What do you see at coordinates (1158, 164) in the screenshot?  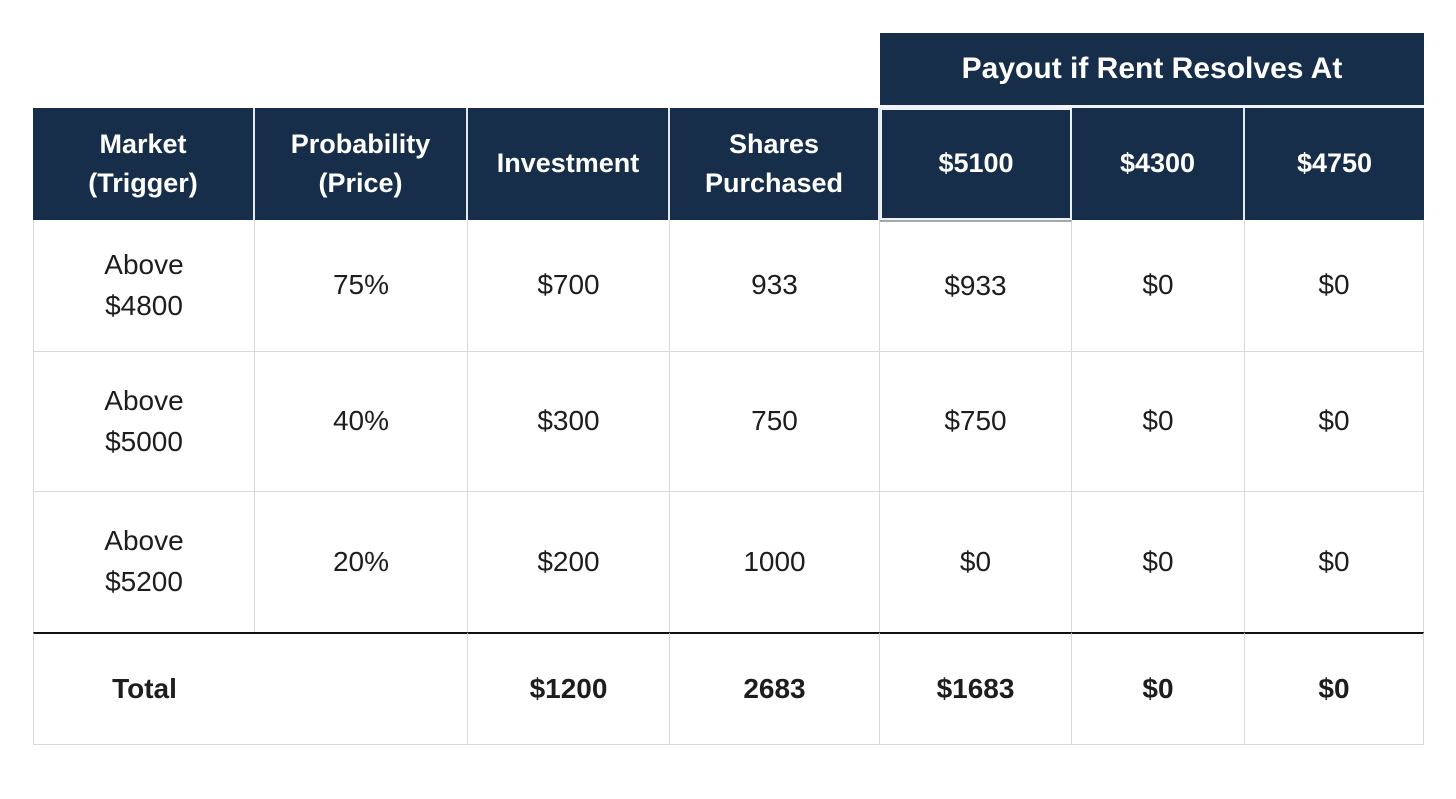 I see `header-cell-payout-4300: $4300` at bounding box center [1158, 164].